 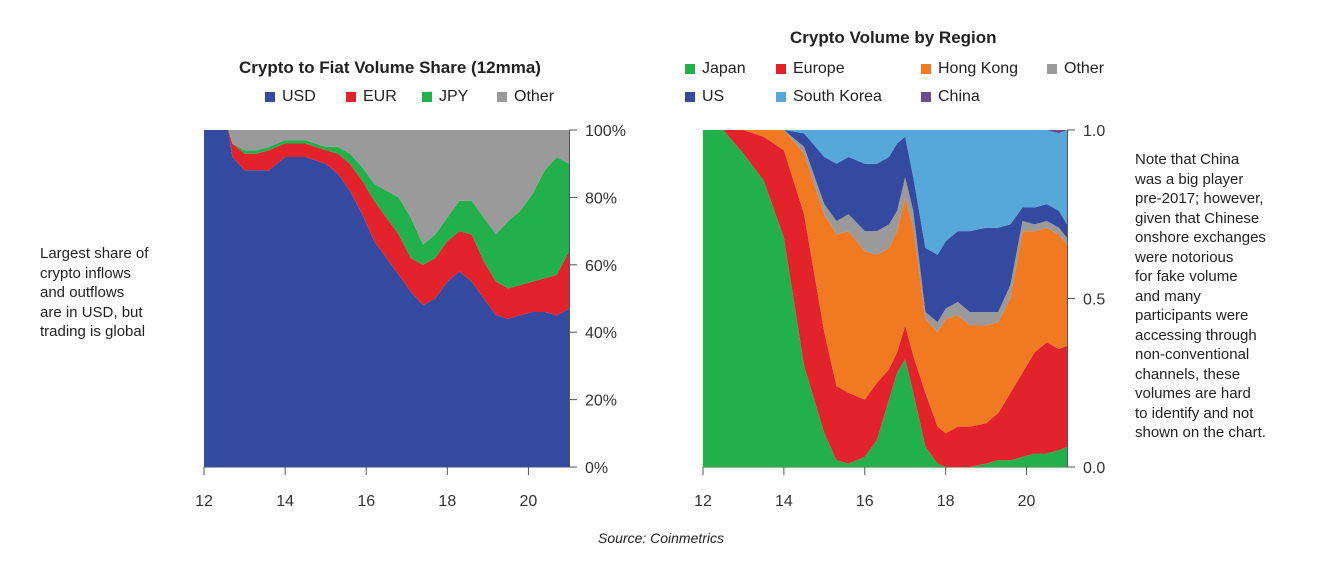 I want to click on note-line: and many, so click(x=1168, y=296).